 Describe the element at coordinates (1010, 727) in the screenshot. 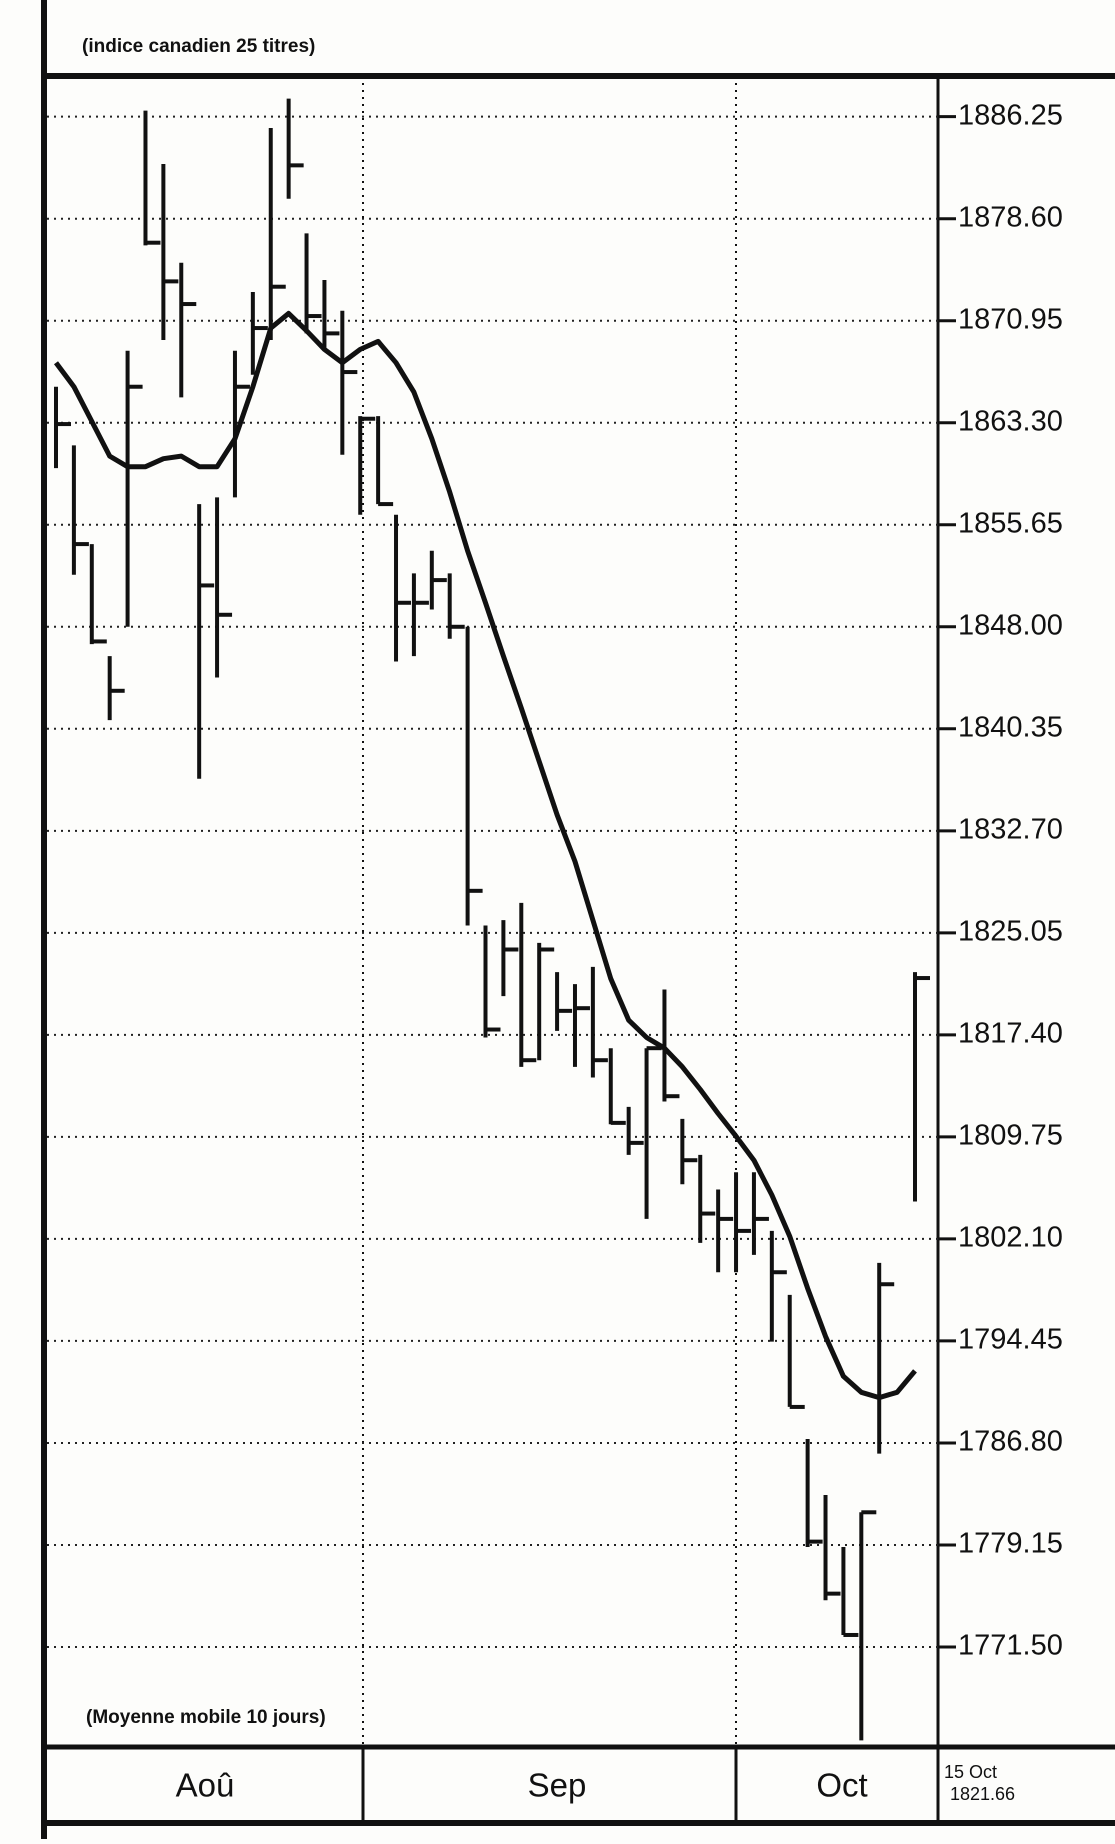

I see `y-tick-label: 1840.35` at that location.